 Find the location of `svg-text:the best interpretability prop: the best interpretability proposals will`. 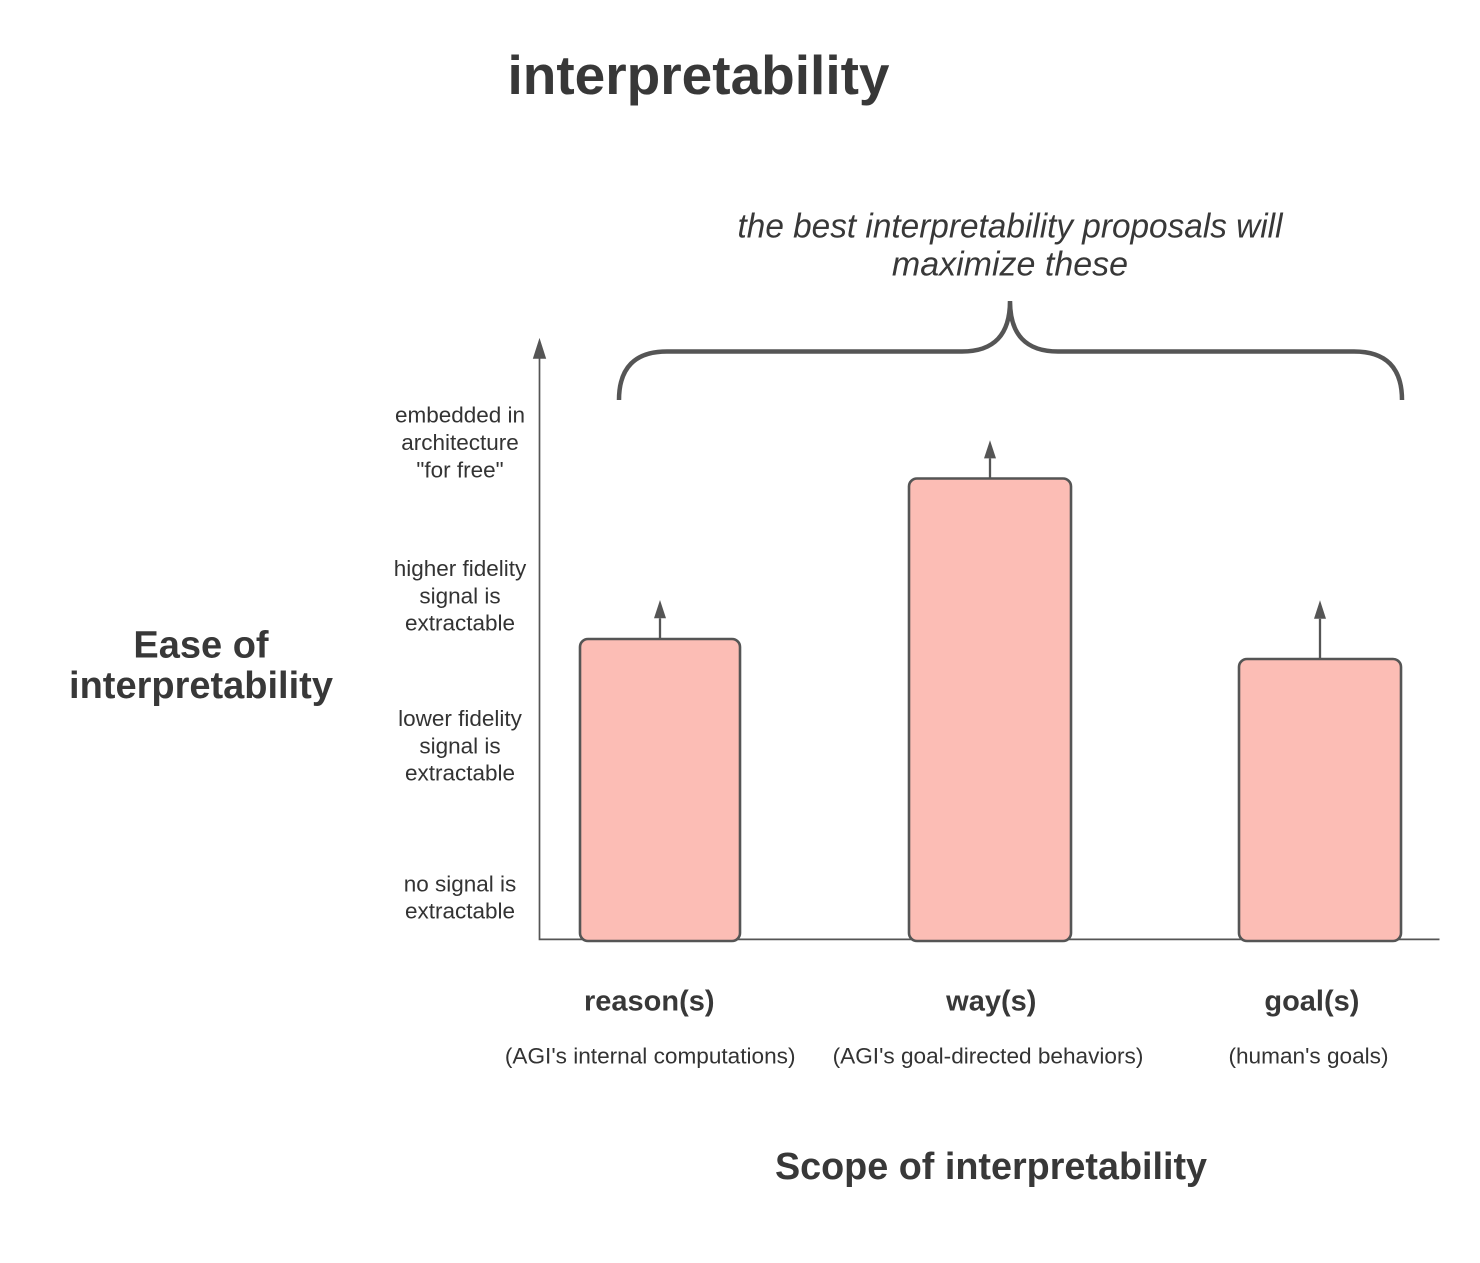

svg-text:the best interpretability prop: the best interpretability proposals will is located at coordinates (1011, 226).